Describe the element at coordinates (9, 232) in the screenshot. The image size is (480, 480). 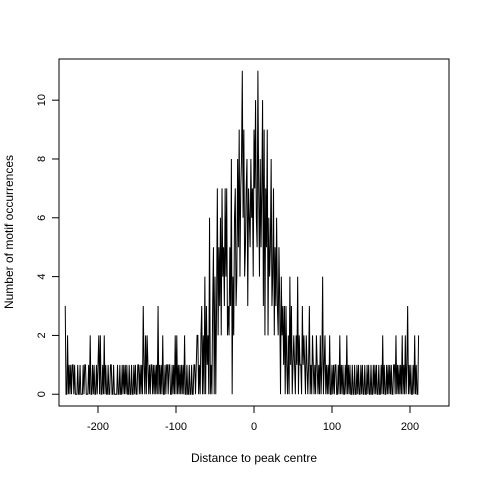
I see `y-axis-title: Number of motif occurrences` at that location.